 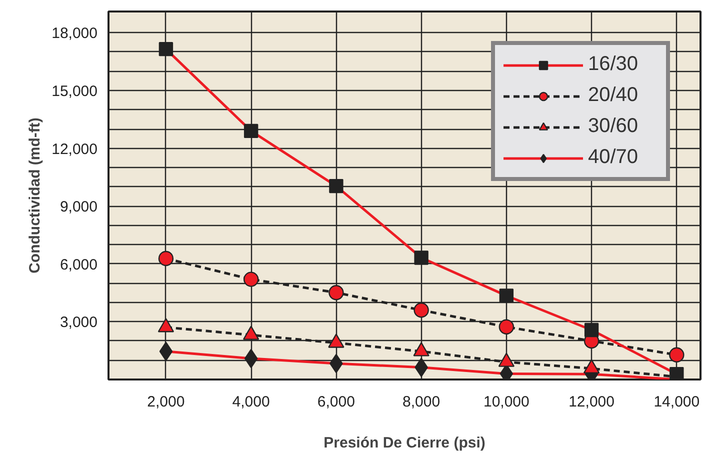 I want to click on y-tick-label: 15,000, so click(x=75, y=91).